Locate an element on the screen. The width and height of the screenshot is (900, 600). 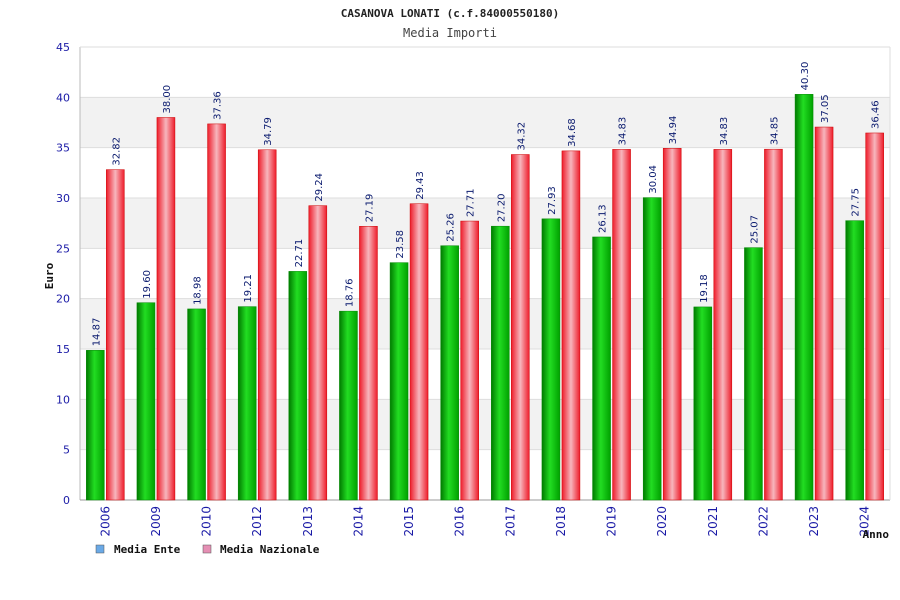
bar-media-nazionale-2016 is located at coordinates (469, 360).